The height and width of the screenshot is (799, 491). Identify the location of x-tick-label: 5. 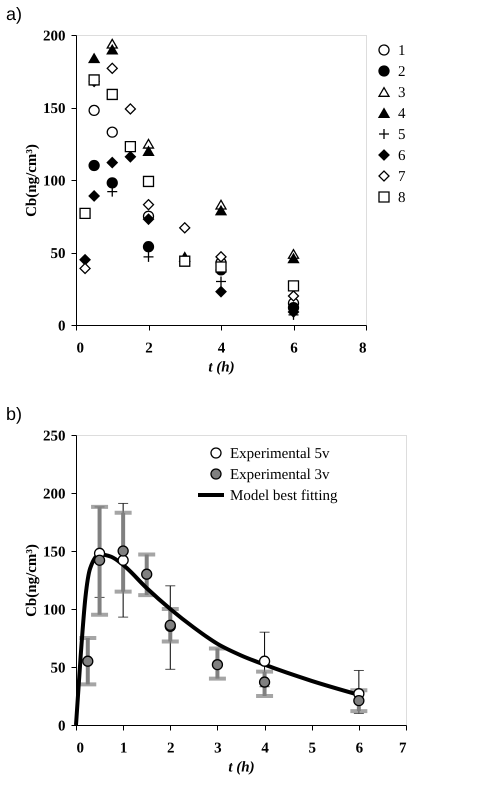
(312, 748).